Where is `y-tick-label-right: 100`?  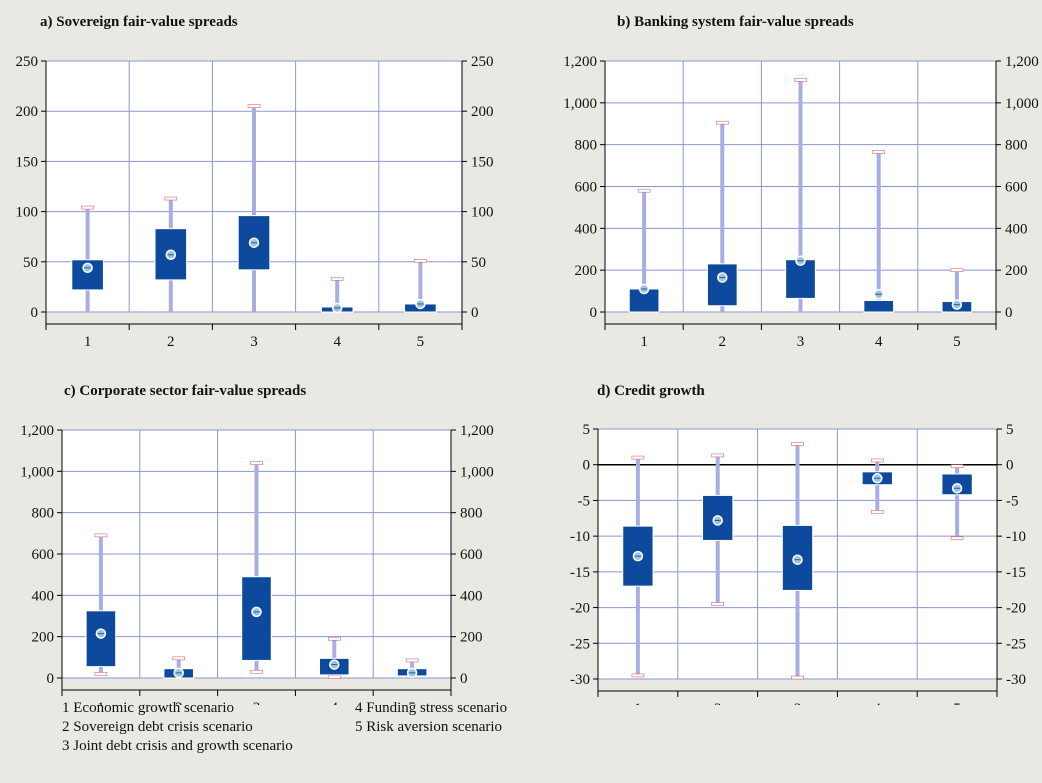 y-tick-label-right: 100 is located at coordinates (482, 213).